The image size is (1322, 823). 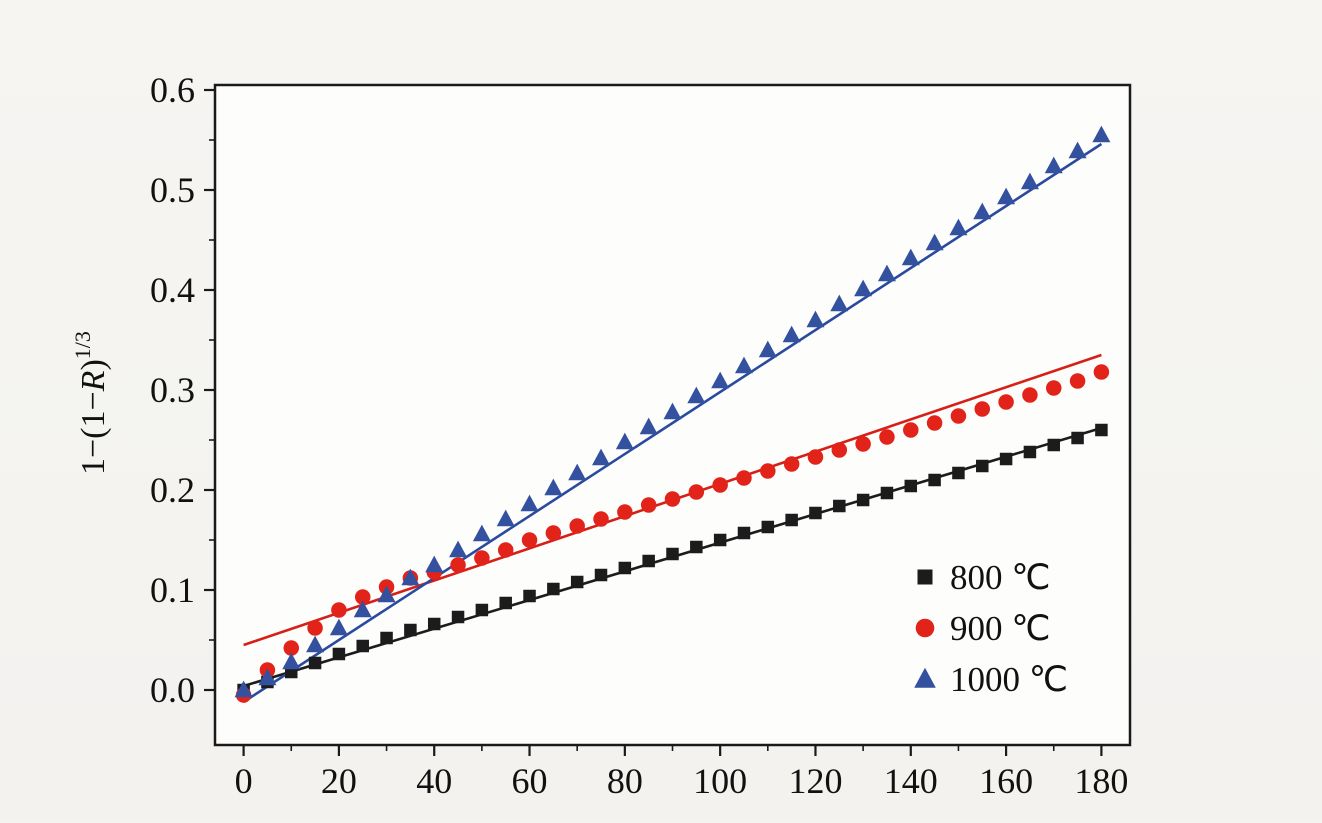 I want to click on x-tick-label: 120, so click(x=815, y=781).